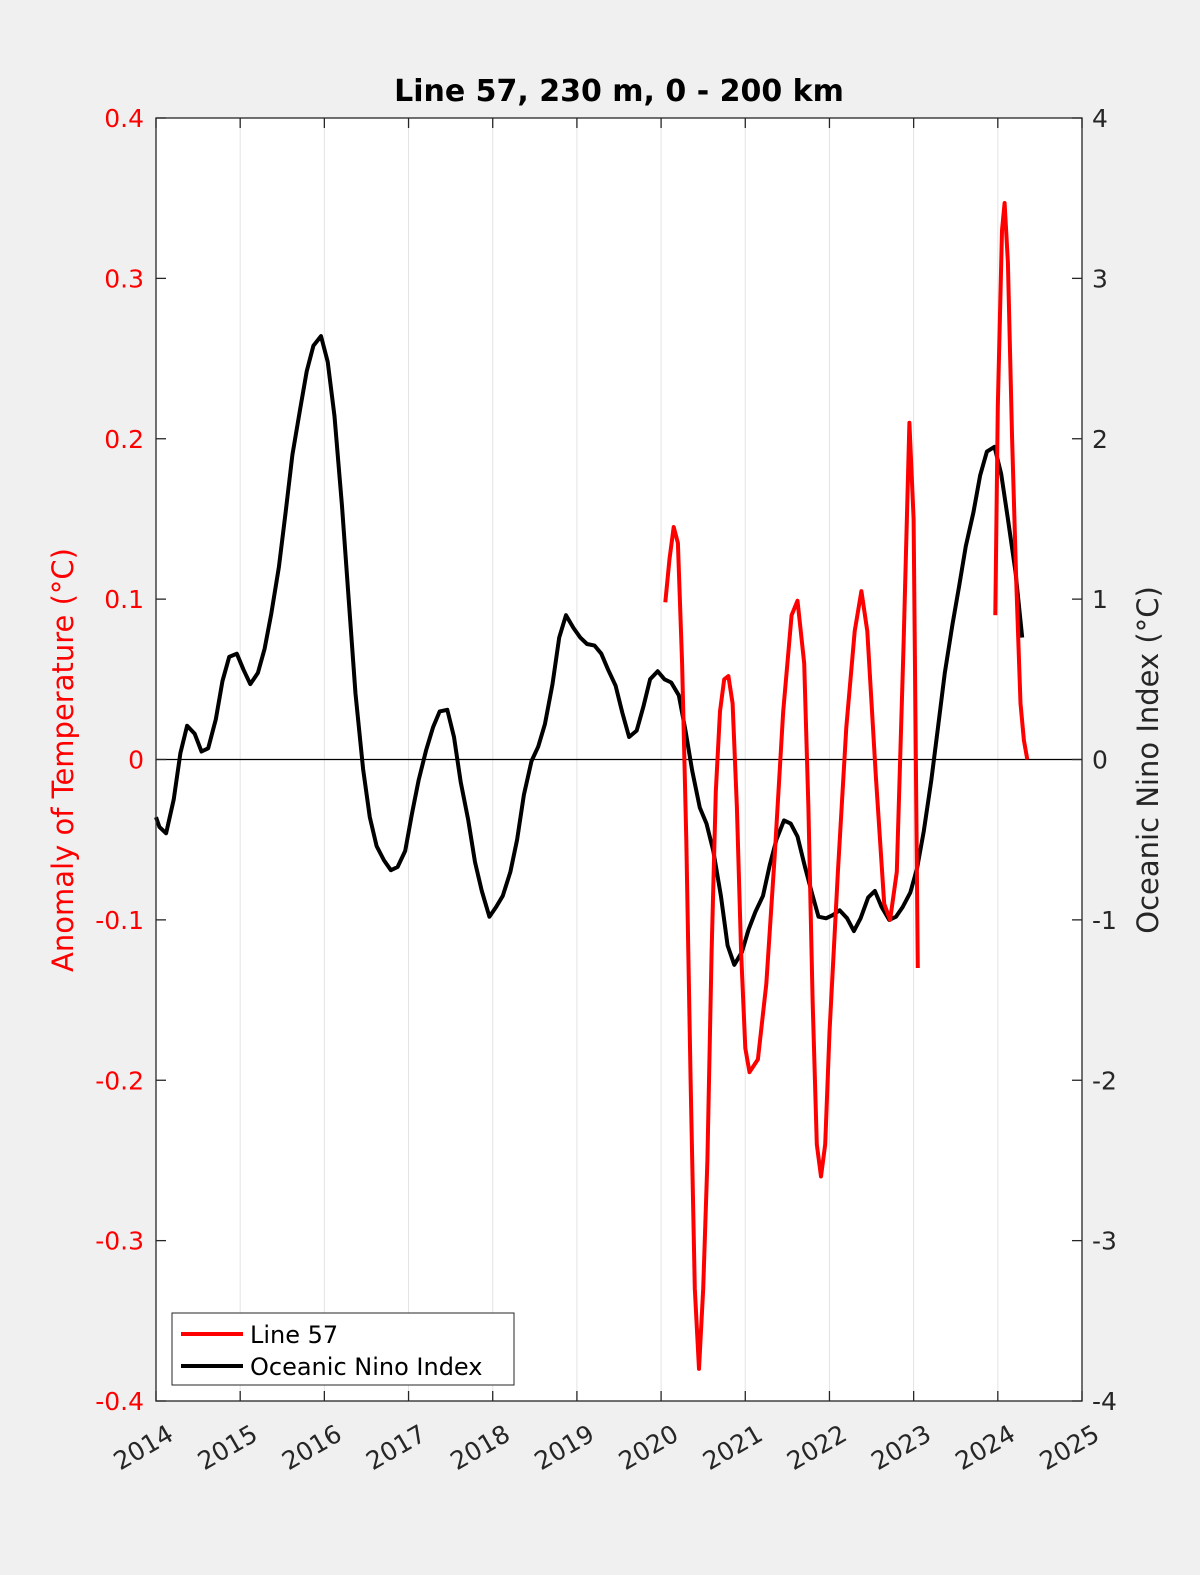 The image size is (1200, 1575). What do you see at coordinates (1104, 920) in the screenshot?
I see `y-right-tick-label: -1` at bounding box center [1104, 920].